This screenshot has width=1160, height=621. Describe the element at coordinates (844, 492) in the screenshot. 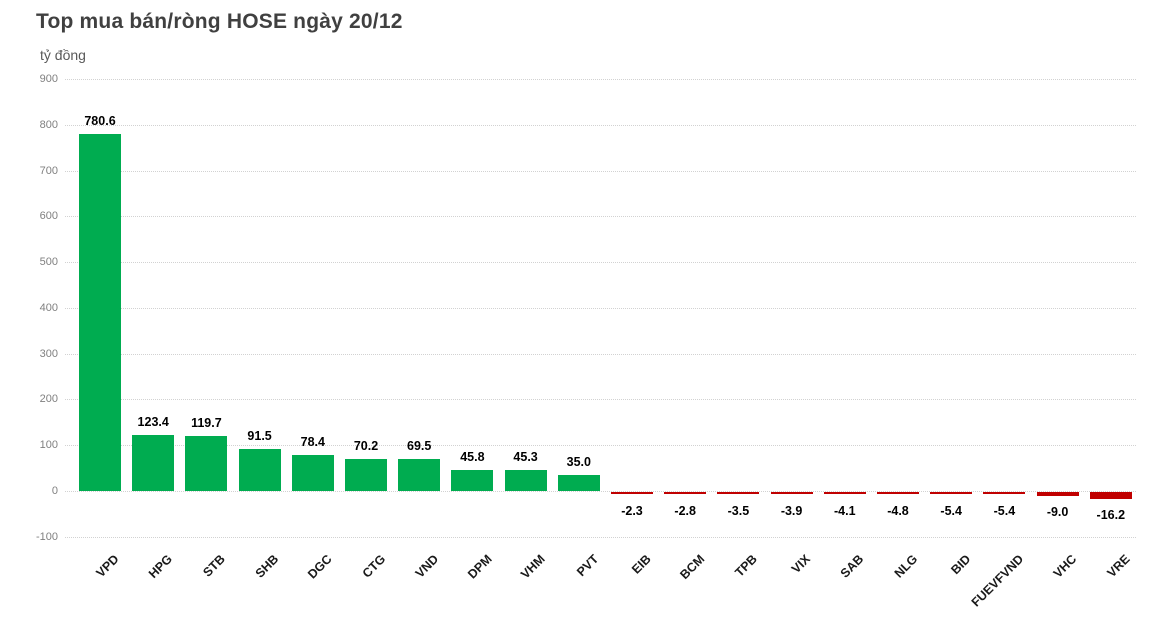

I see `bar-SAB` at that location.